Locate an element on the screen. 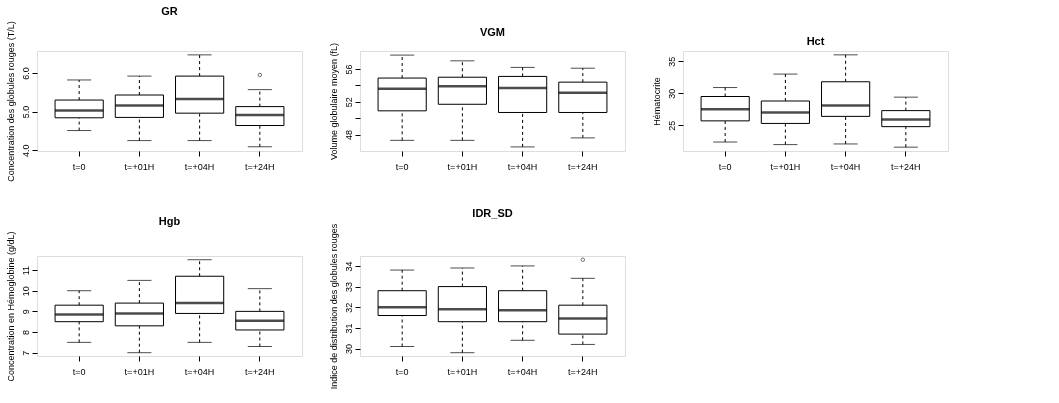 The width and height of the screenshot is (1059, 403). y-tick-label: 6.0 is located at coordinates (25, 73).